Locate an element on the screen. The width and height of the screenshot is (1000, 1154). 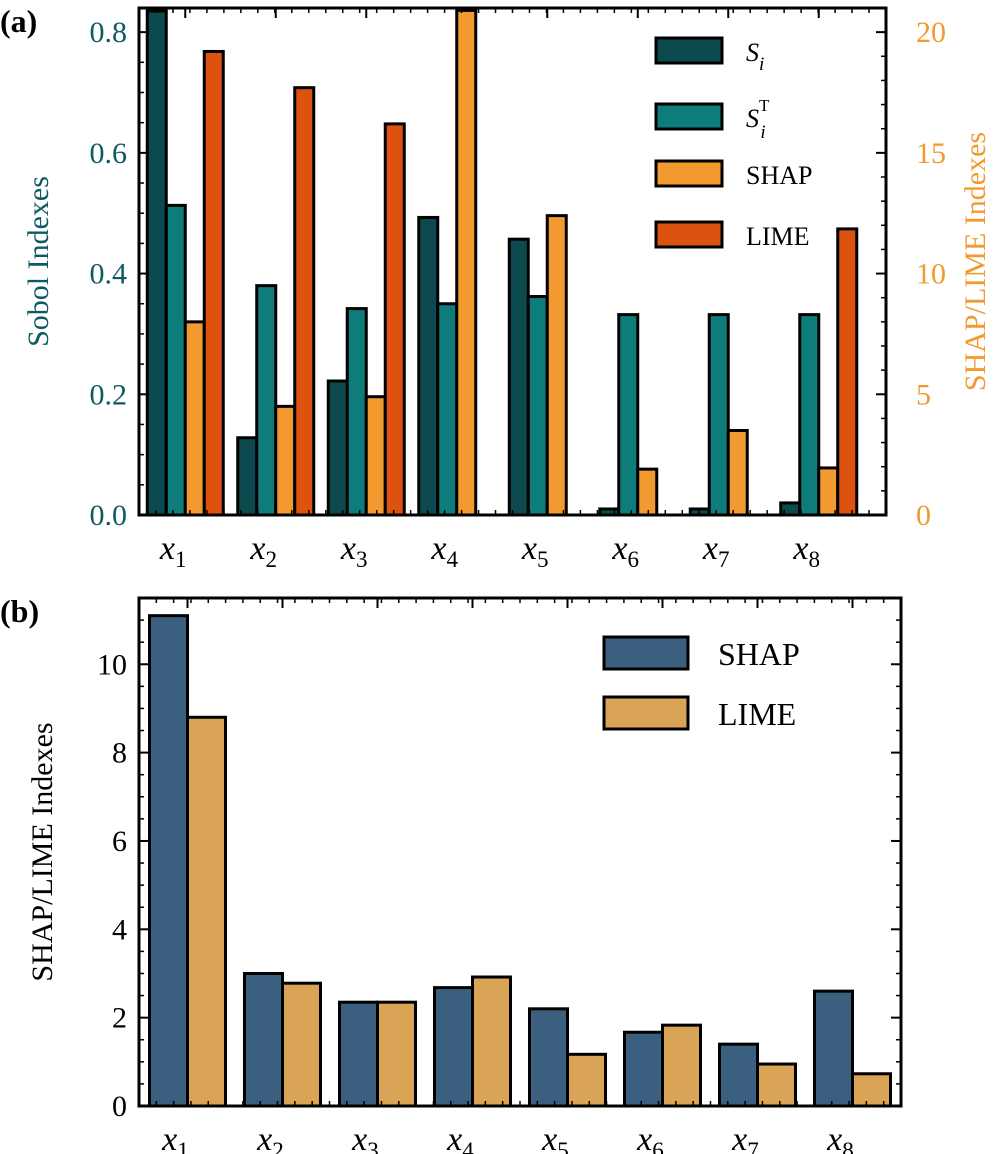
y2-tick-label: 5 is located at coordinates (923, 394).